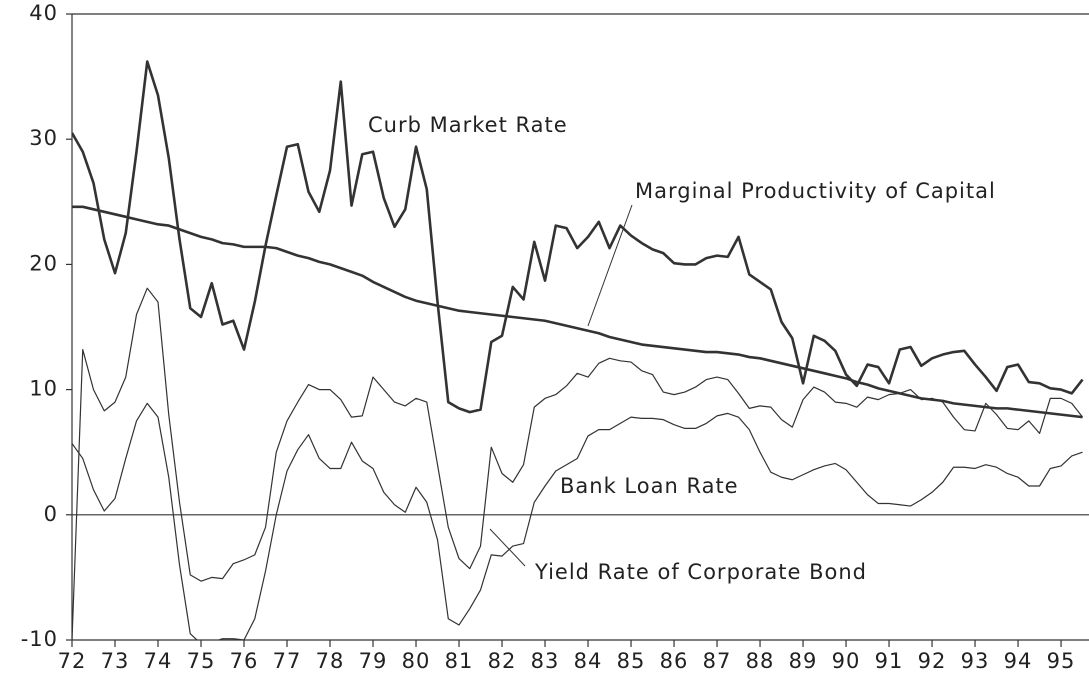 This screenshot has height=679, width=1089. What do you see at coordinates (649, 486) in the screenshot?
I see `bank-label: Bank Loan Rate` at bounding box center [649, 486].